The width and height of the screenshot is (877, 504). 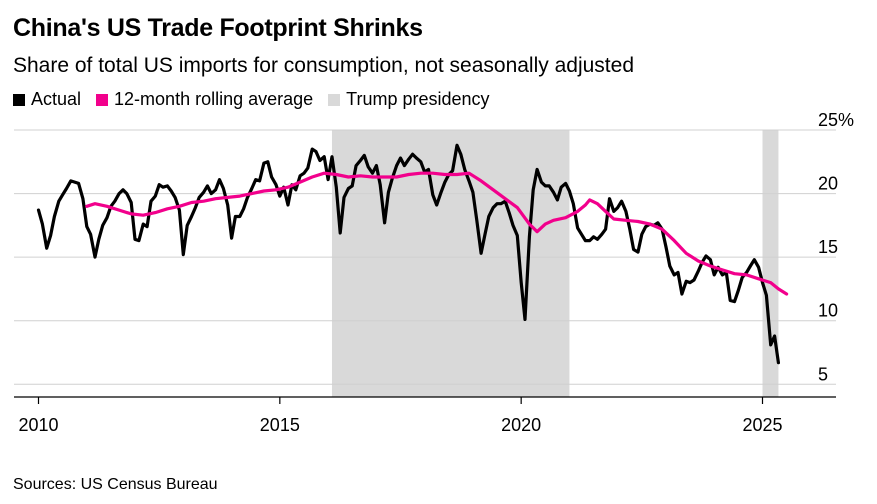 What do you see at coordinates (19, 99) in the screenshot?
I see `legend-swatch-actual` at bounding box center [19, 99].